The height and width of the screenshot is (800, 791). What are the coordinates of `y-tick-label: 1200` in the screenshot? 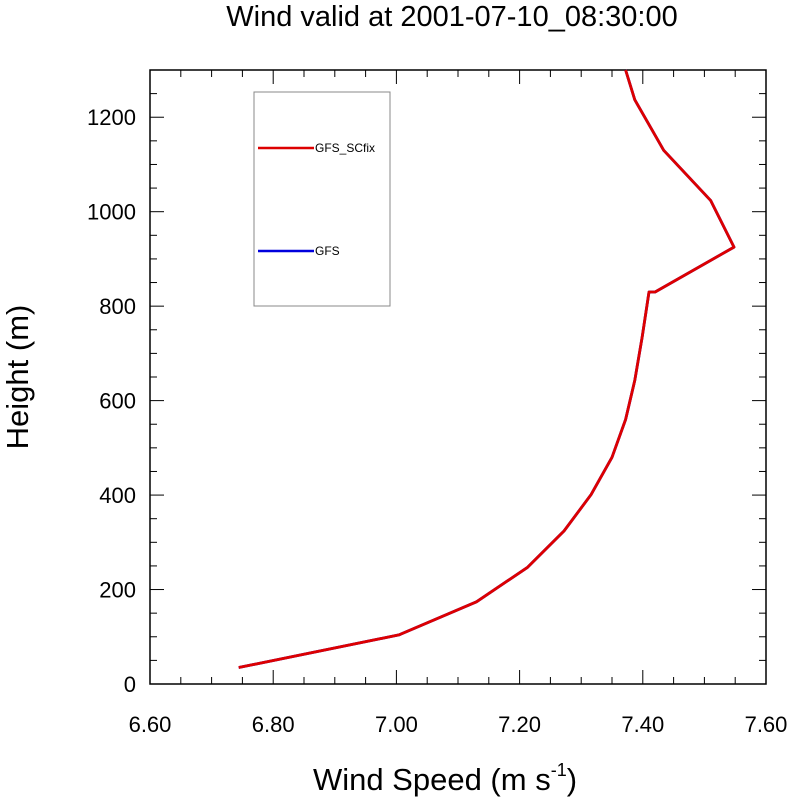 It's located at (111, 117).